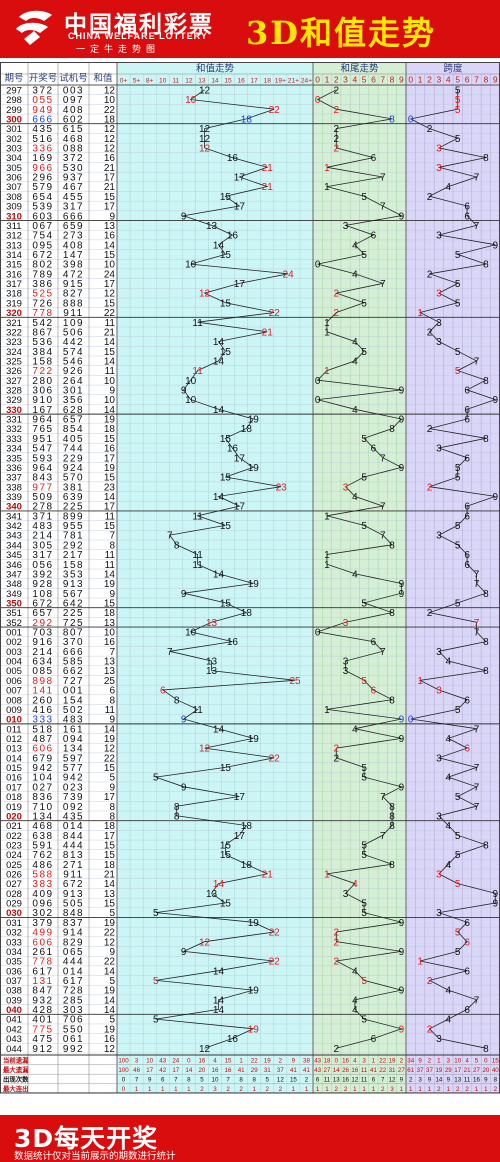  What do you see at coordinates (137, 1060) in the screenshot?
I see `stat-sum-value: 3` at bounding box center [137, 1060].